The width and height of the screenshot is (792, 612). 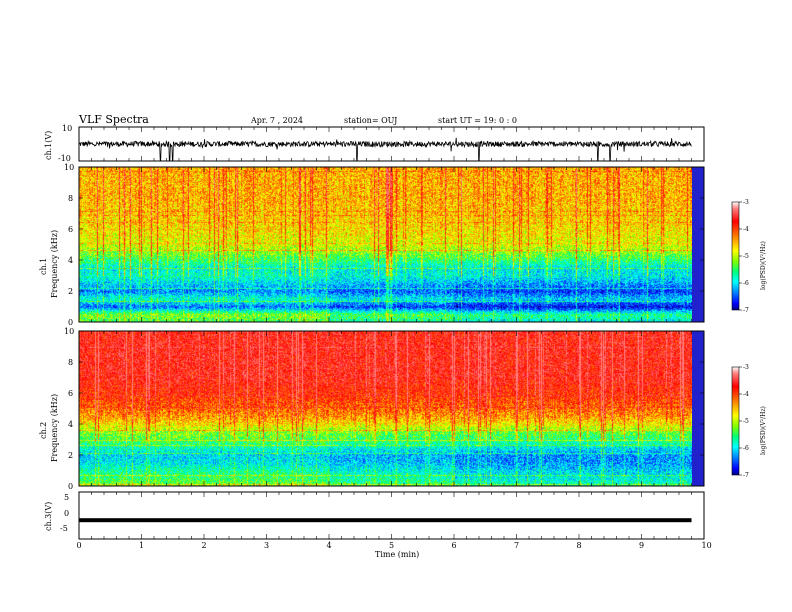 What do you see at coordinates (276, 120) in the screenshot?
I see `date-label: Apr. 7 , 2024` at bounding box center [276, 120].